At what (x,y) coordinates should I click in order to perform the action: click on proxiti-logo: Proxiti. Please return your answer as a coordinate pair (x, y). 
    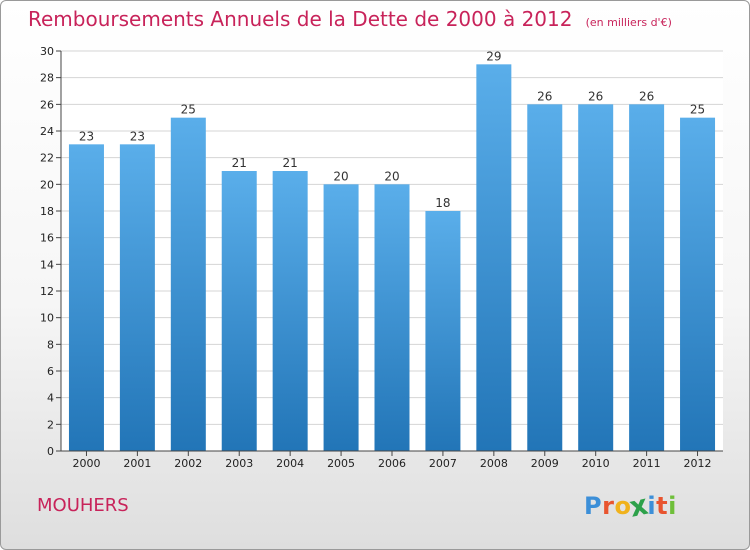
    Looking at the image, I should click on (630, 505).